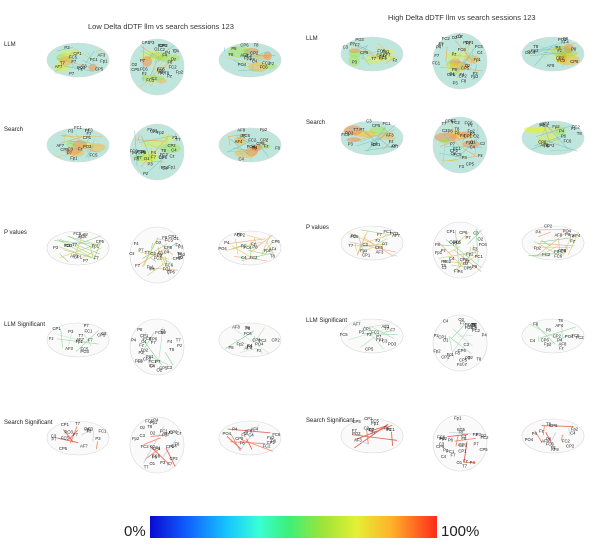  What do you see at coordinates (327, 321) in the screenshot?
I see `row-label: LLM Significant` at bounding box center [327, 321].